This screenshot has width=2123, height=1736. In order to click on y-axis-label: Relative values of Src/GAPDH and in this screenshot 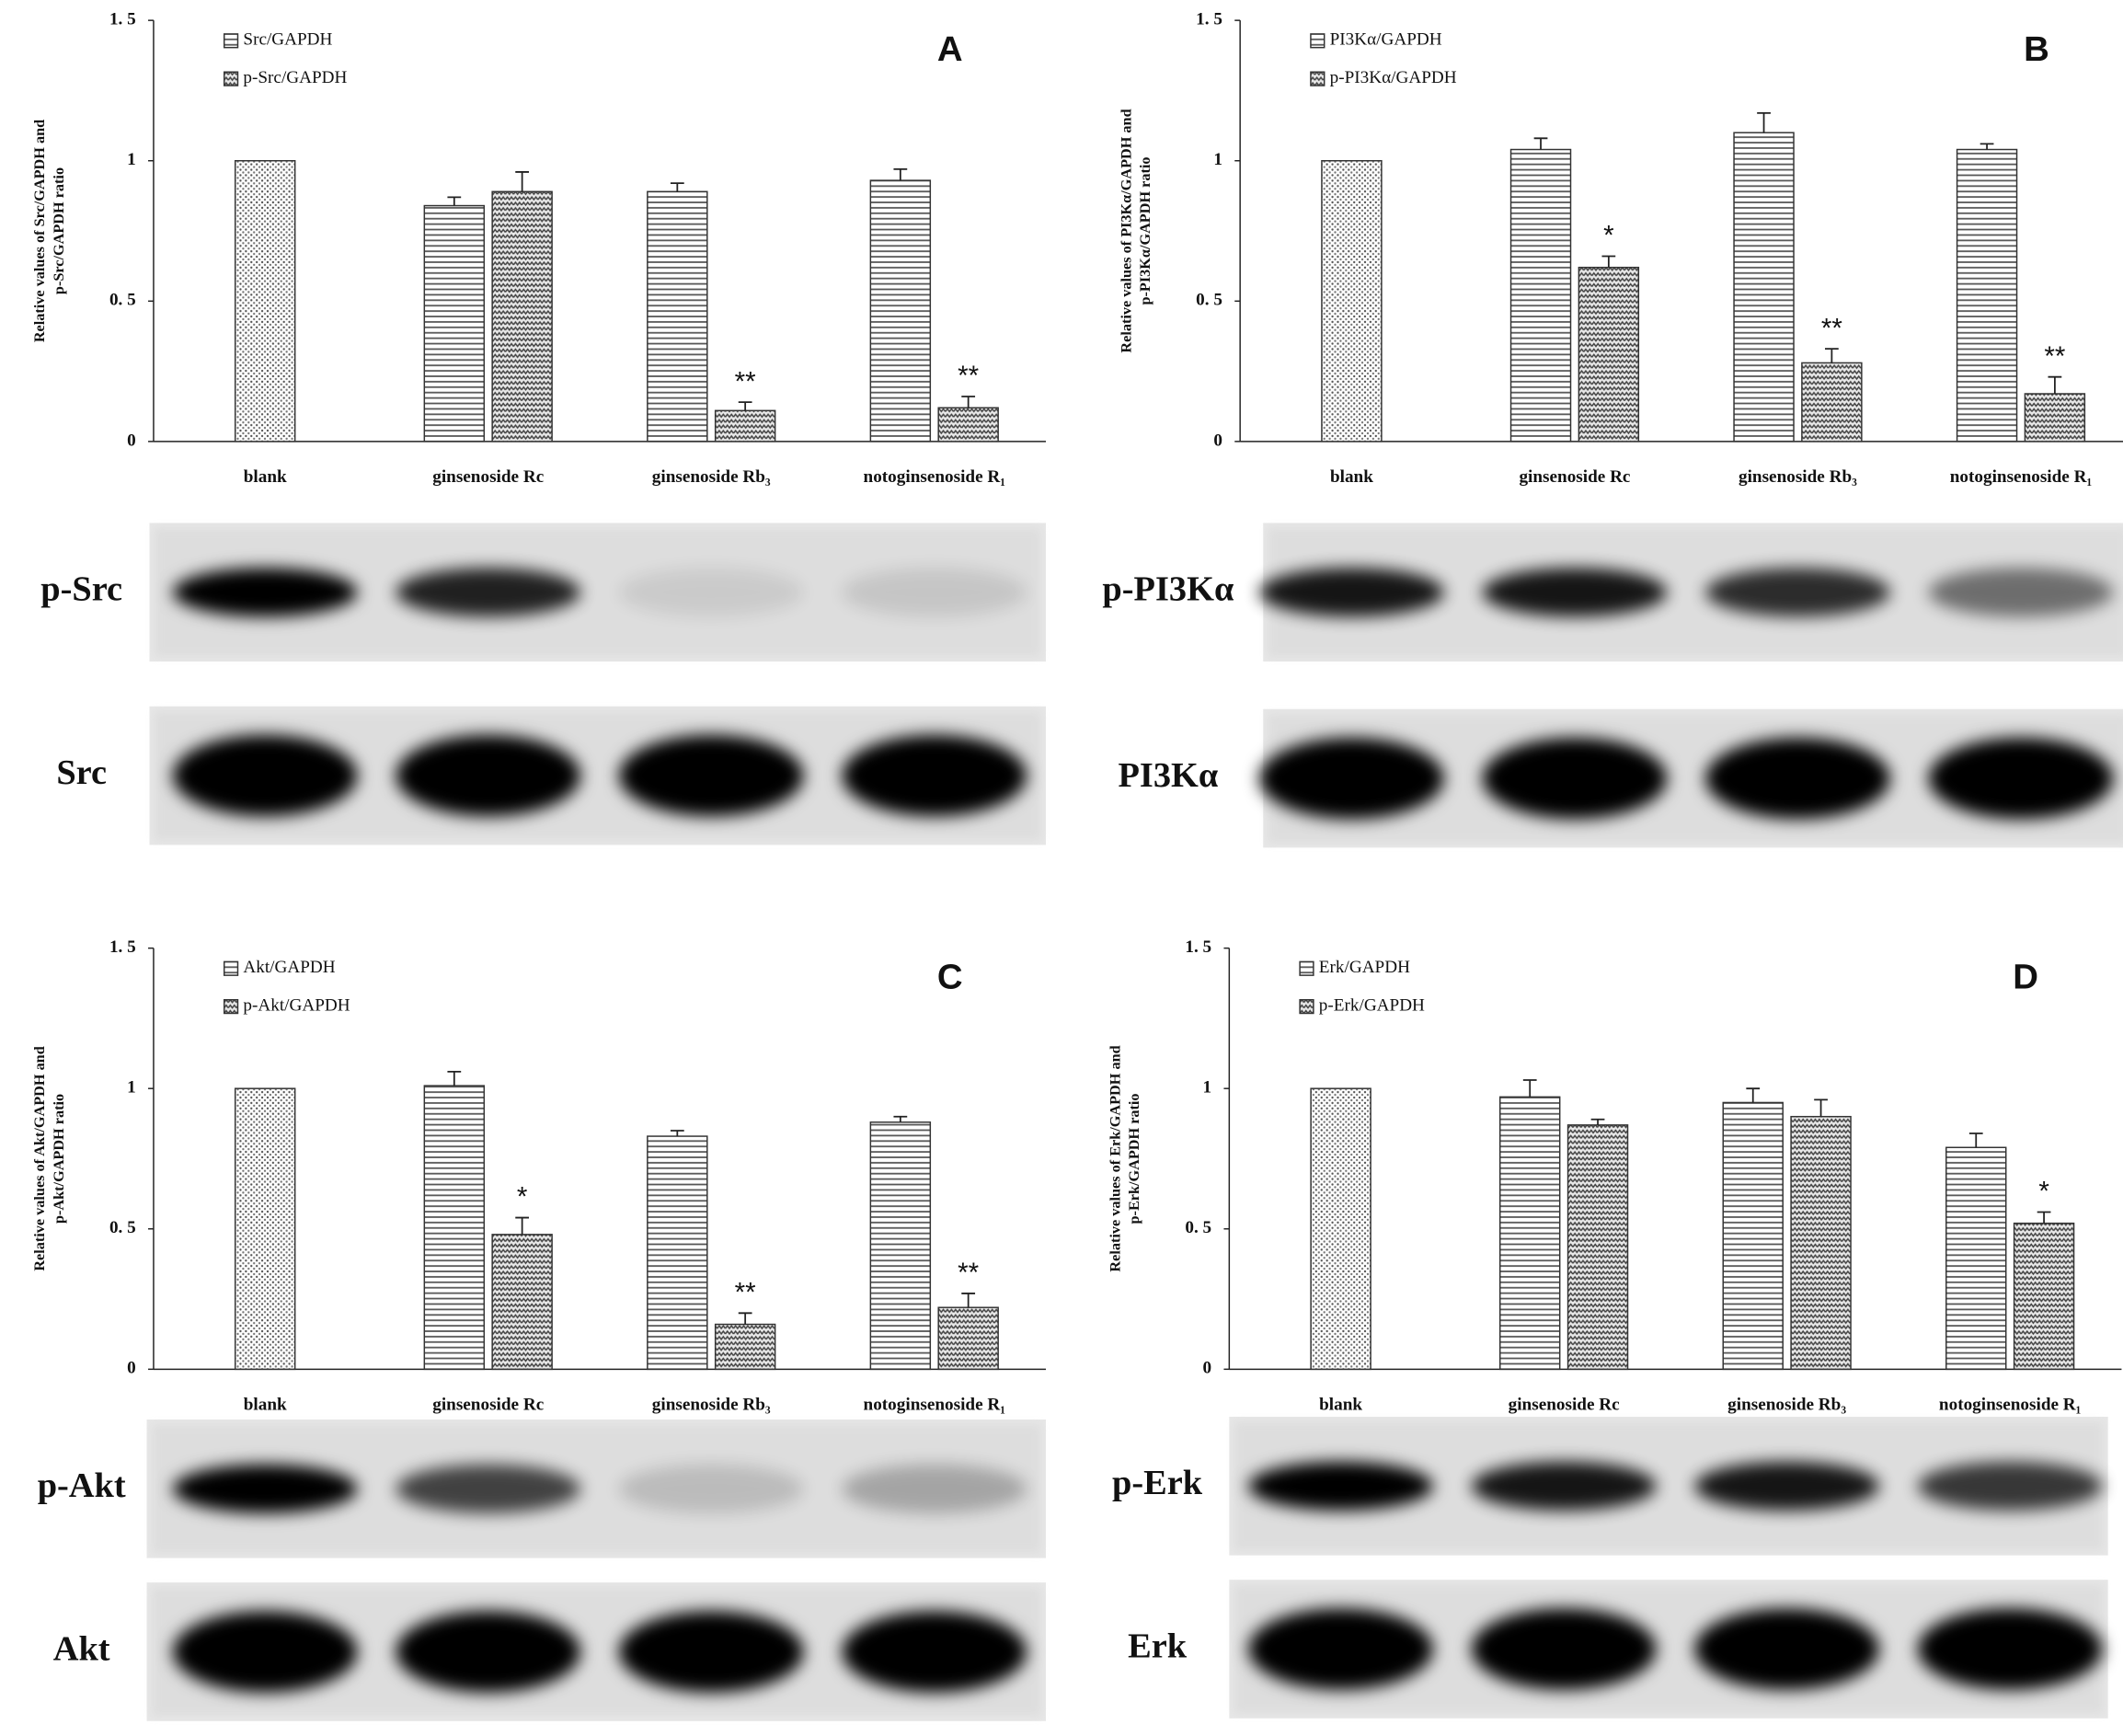, I will do `click(39, 231)`.